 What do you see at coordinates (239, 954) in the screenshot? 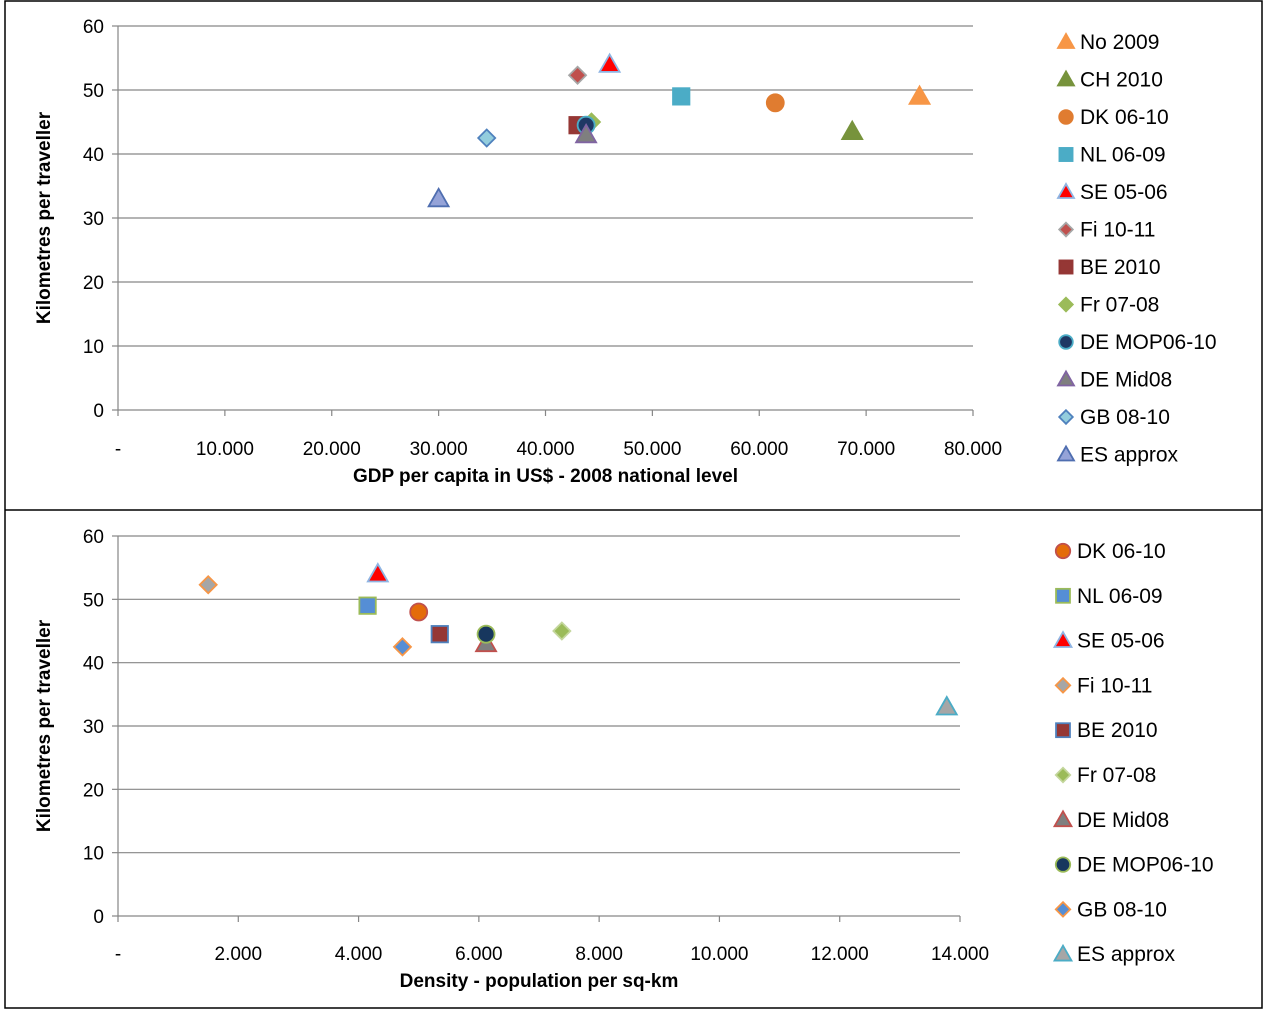
I see `x-tick-label: 2.000` at bounding box center [239, 954].